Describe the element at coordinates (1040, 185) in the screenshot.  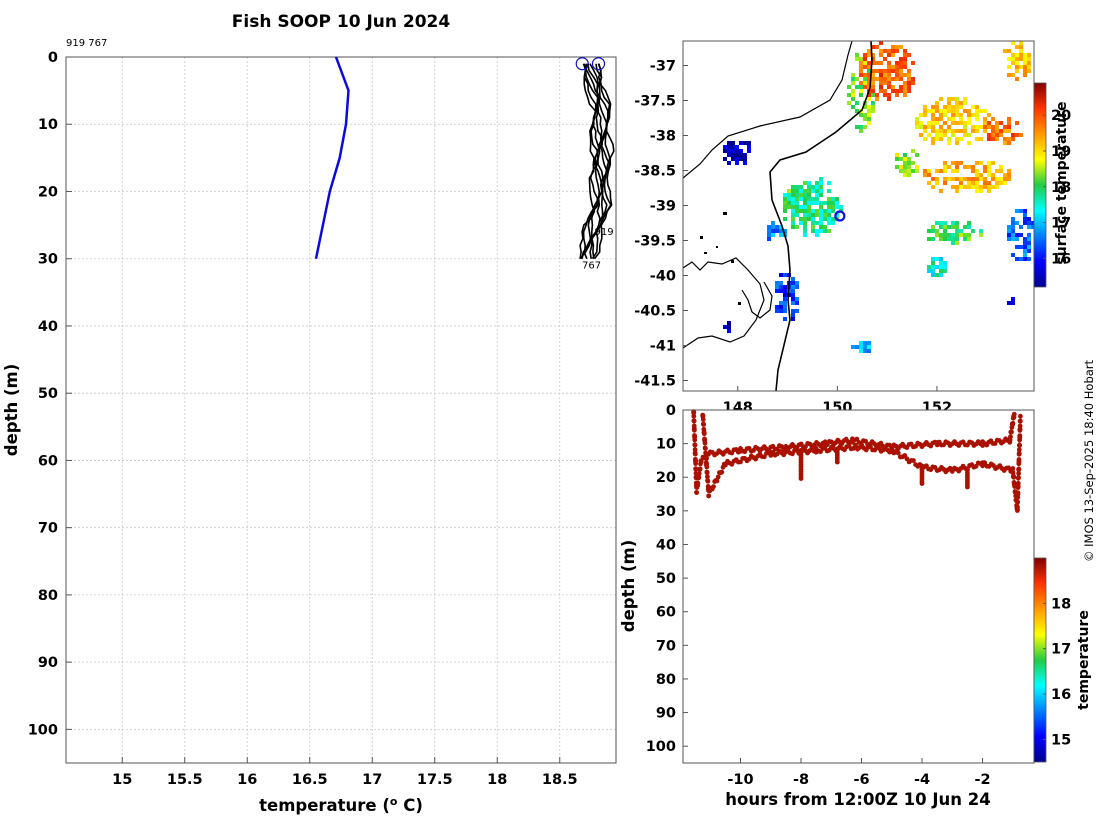
I see `sst-colorbar` at that location.